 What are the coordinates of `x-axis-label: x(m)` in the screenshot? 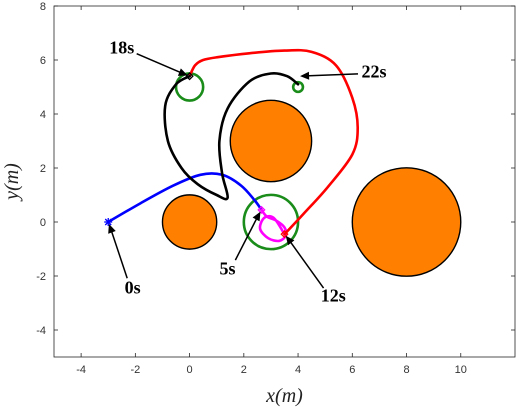 It's located at (284, 396).